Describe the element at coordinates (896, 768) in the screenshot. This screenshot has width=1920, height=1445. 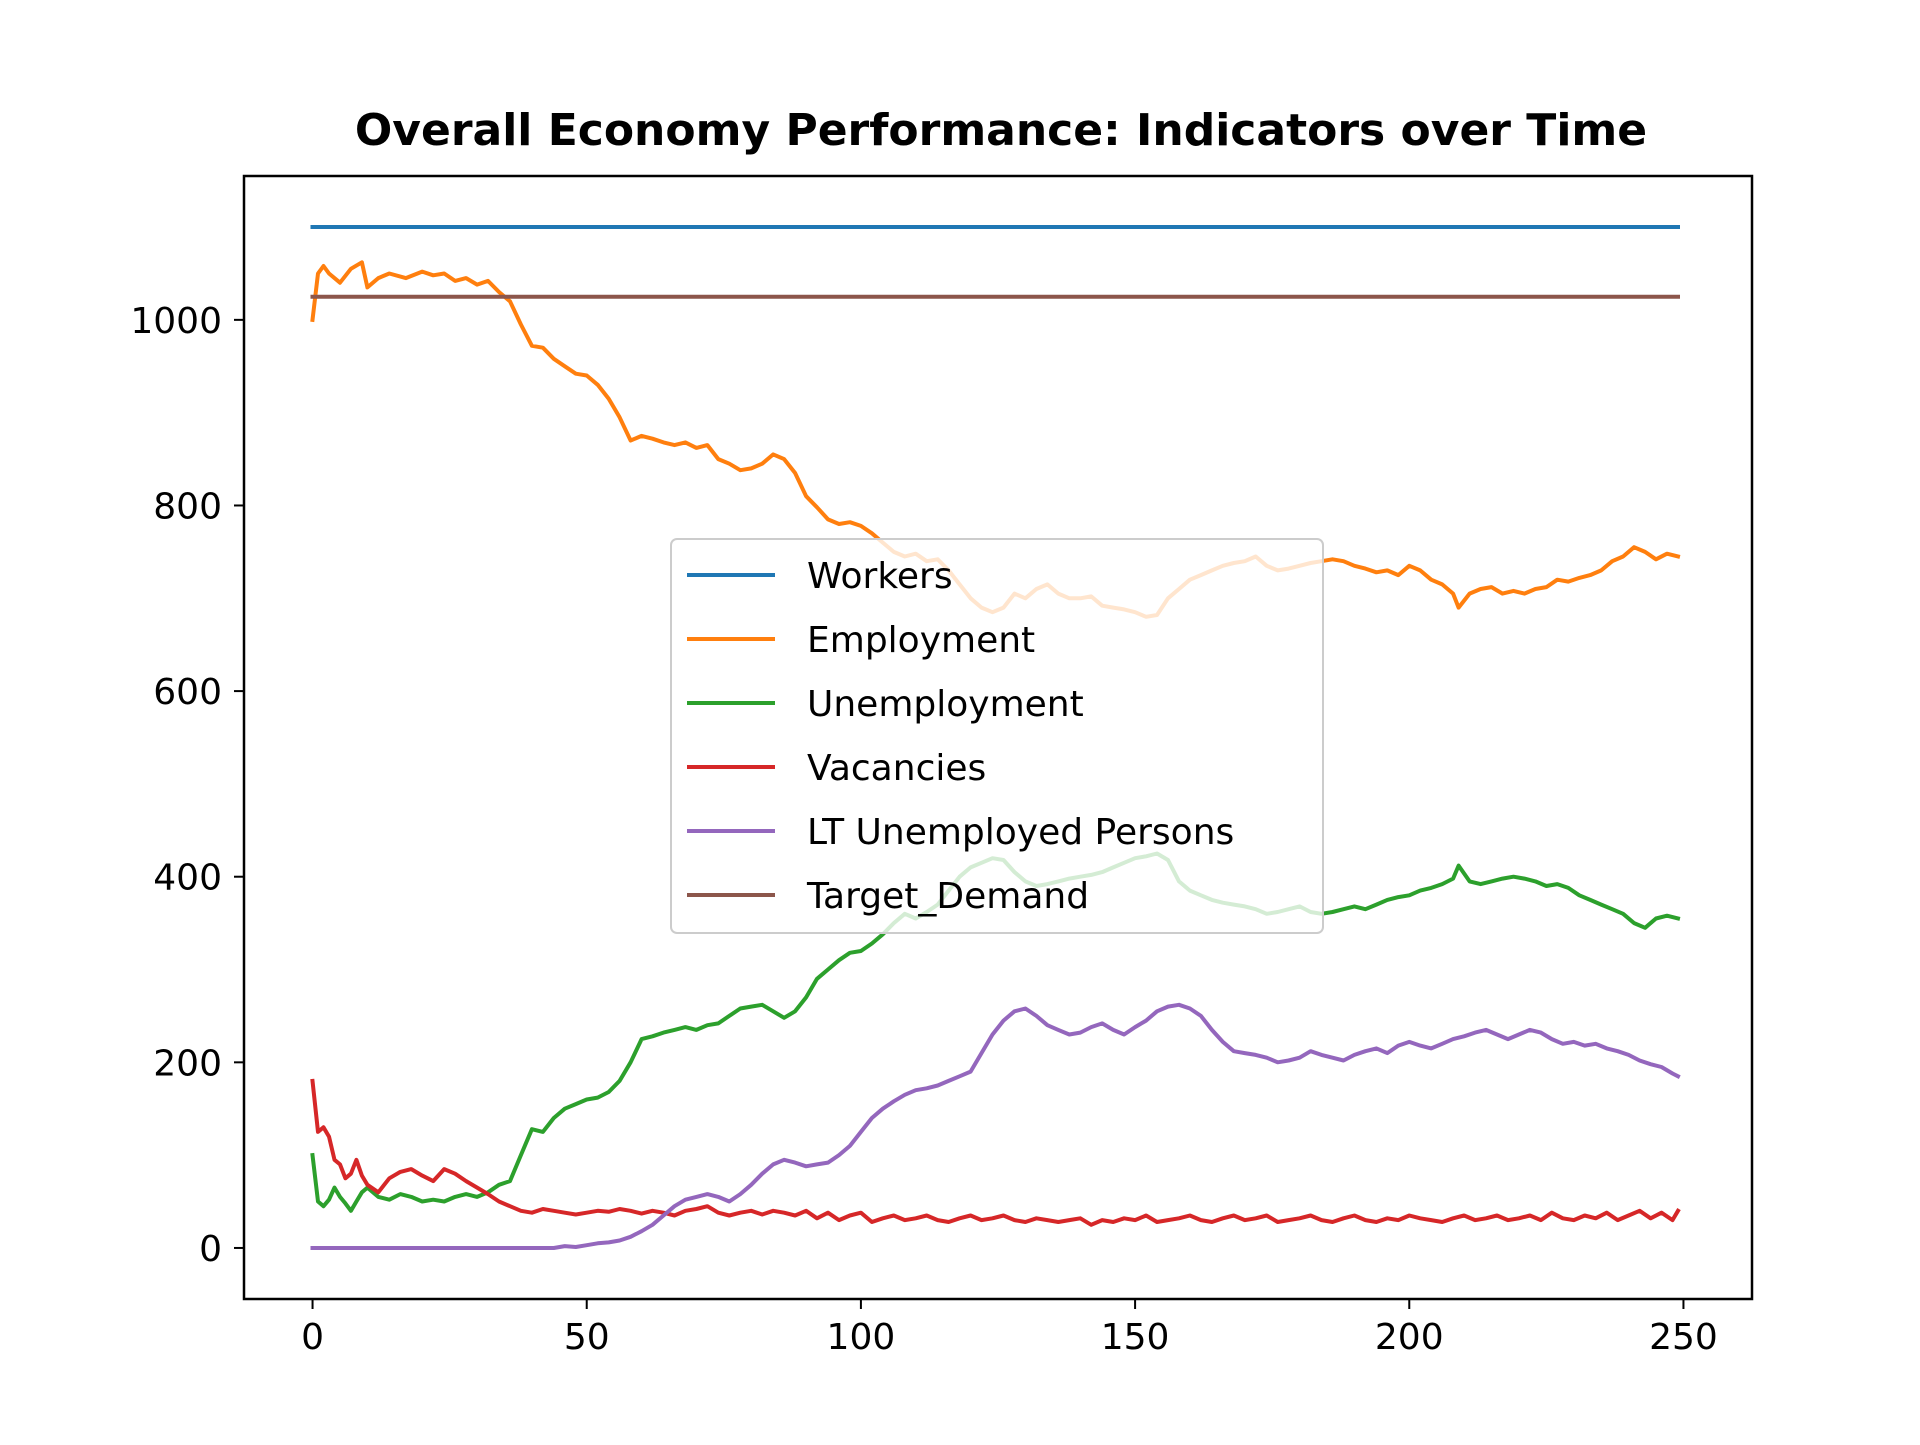
I see `legend-label-3: Vacancies` at that location.